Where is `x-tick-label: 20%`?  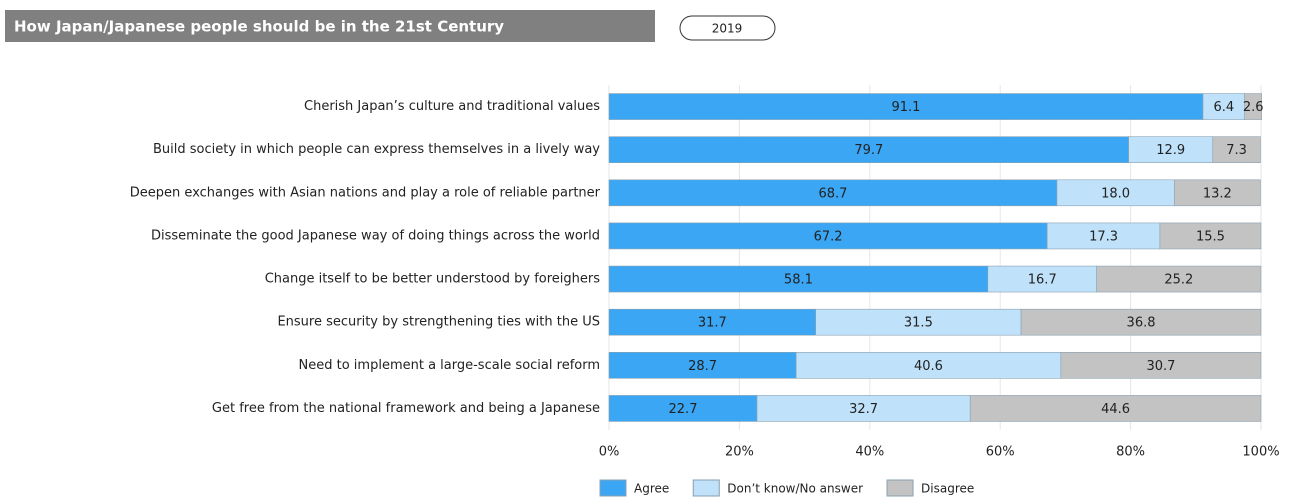 x-tick-label: 20% is located at coordinates (739, 452).